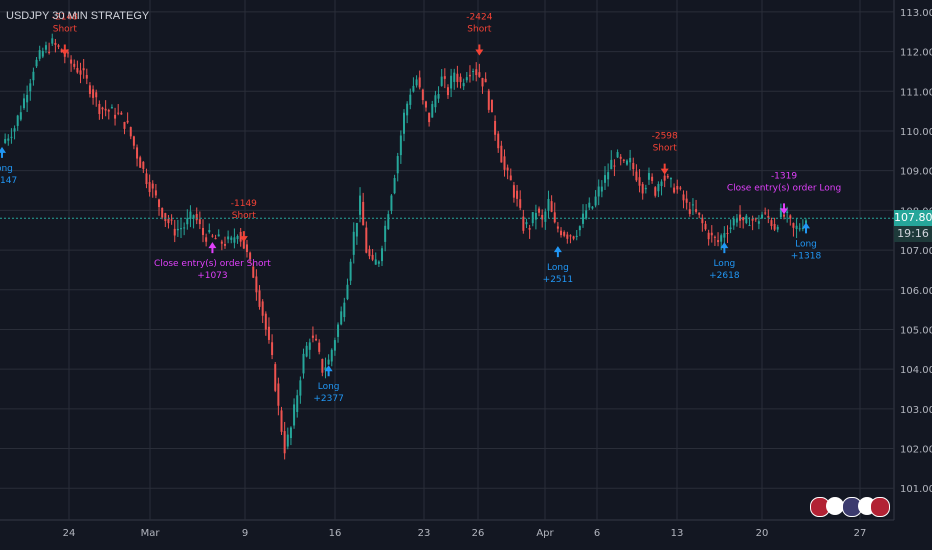 Image resolution: width=932 pixels, height=550 pixels. I want to click on trade-label: +2618, so click(724, 276).